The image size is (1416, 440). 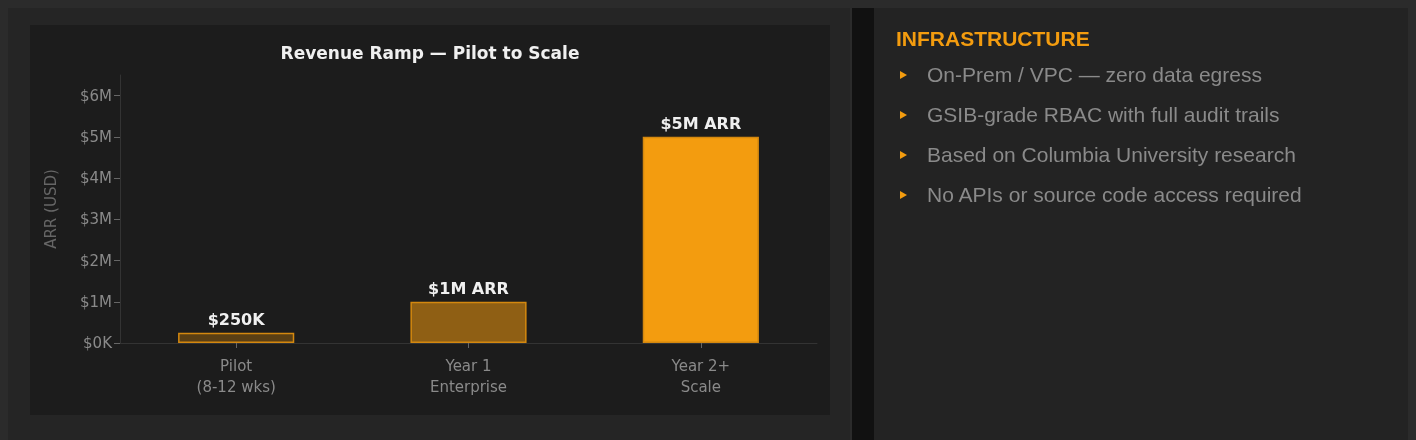 I want to click on x-tick-label: Pilot (8-12 wks), so click(x=236, y=376).